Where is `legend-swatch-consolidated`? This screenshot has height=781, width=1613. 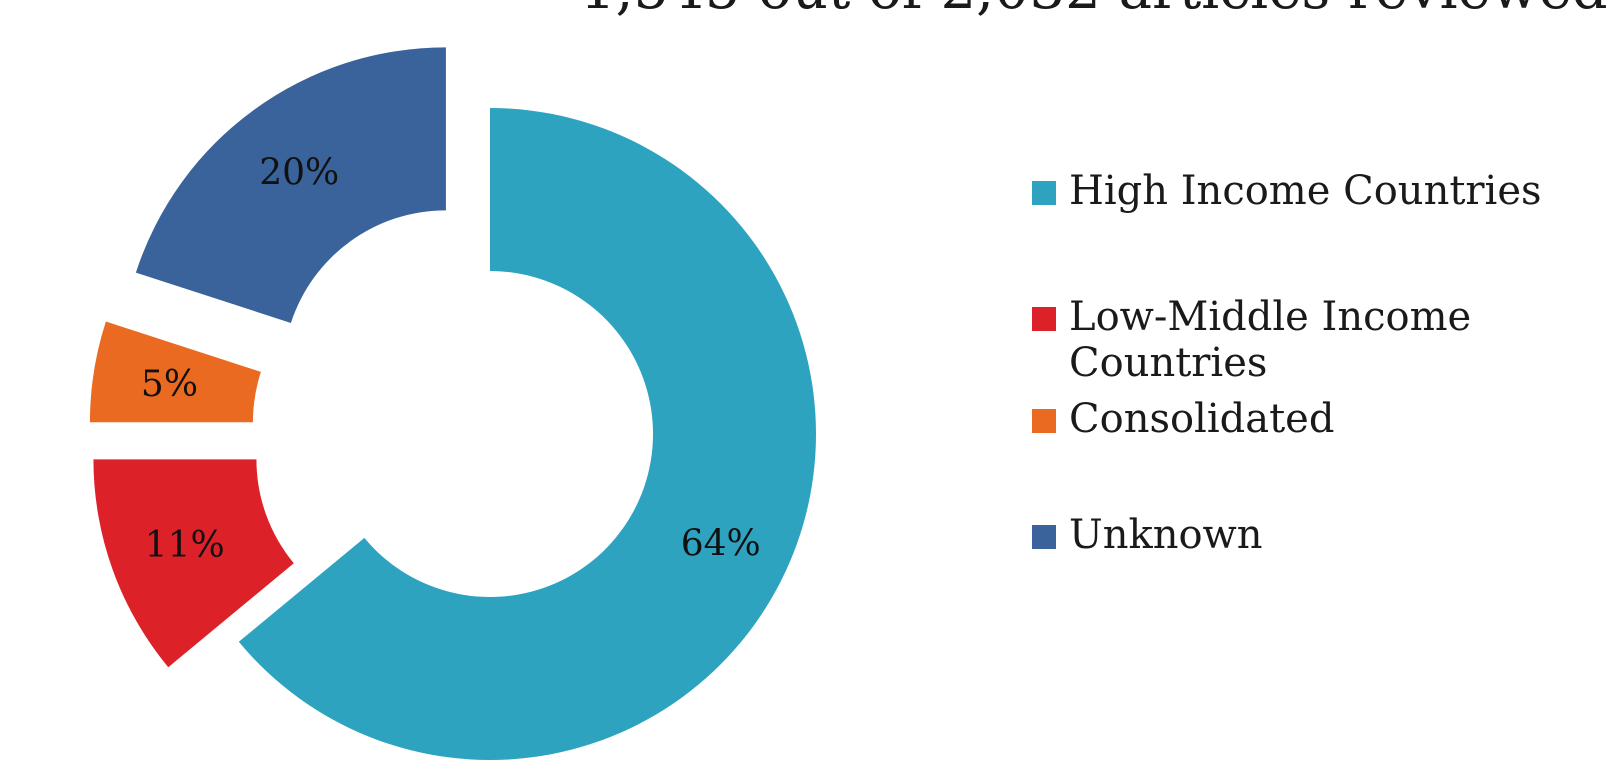
legend-swatch-consolidated is located at coordinates (1044, 421).